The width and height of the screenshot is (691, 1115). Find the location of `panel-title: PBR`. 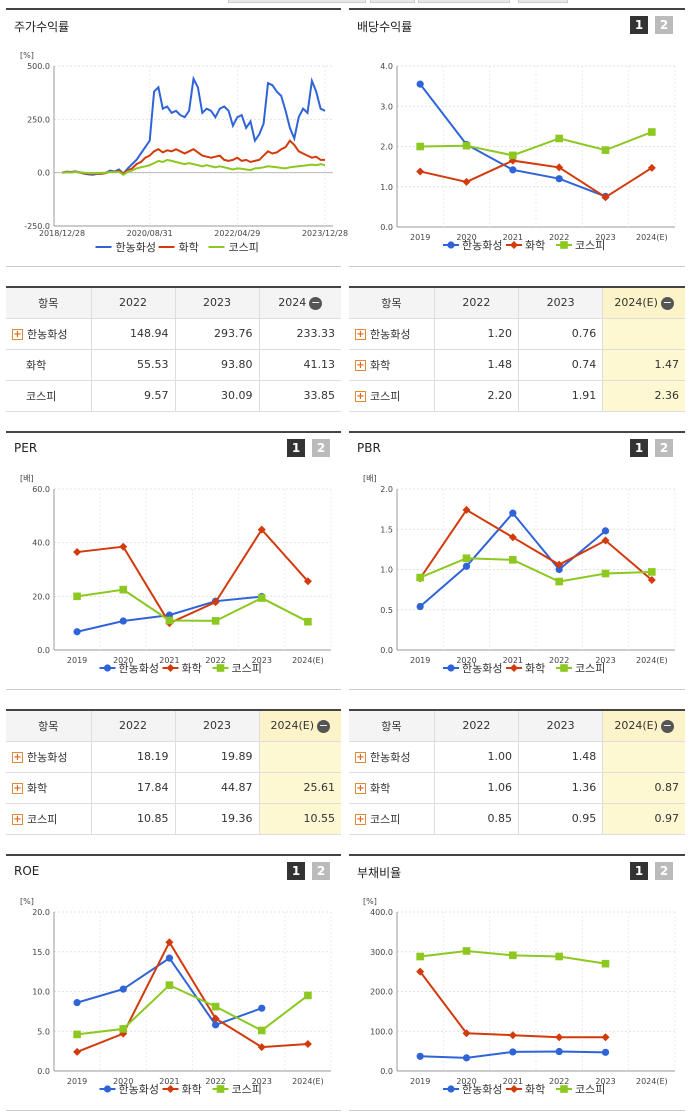

panel-title: PBR is located at coordinates (369, 448).